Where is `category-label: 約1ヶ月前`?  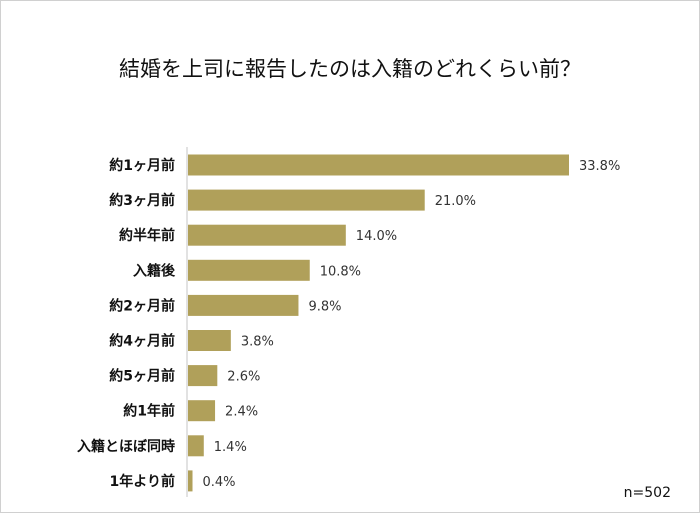 category-label: 約1ヶ月前 is located at coordinates (142, 165).